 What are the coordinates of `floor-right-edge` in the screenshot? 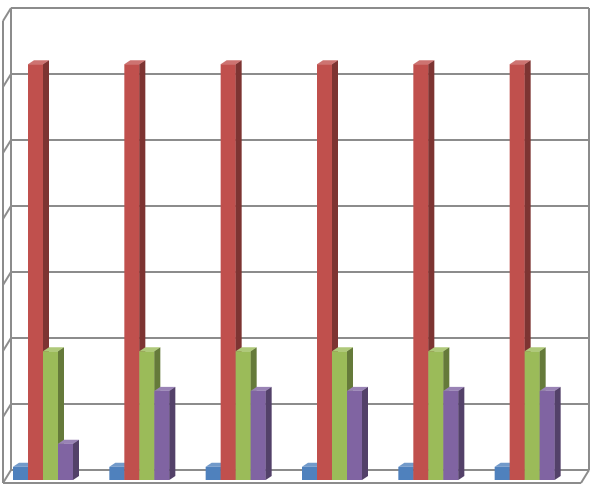 It's located at (585, 476).